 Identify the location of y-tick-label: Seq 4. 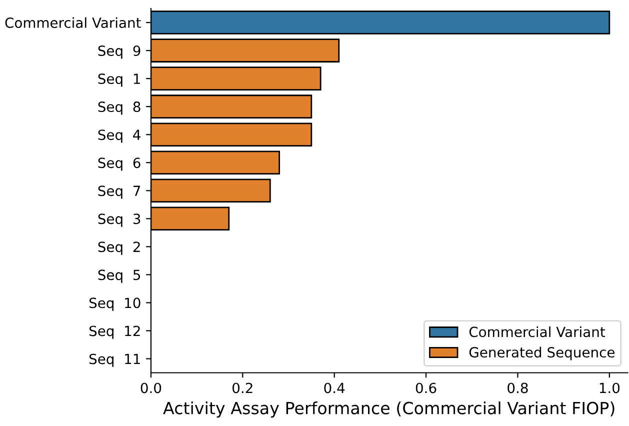
(119, 136).